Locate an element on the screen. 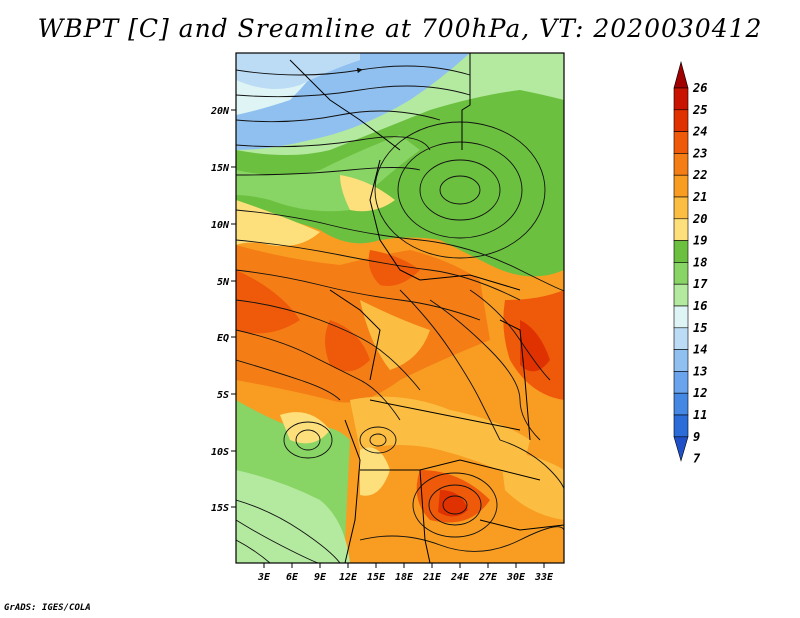 This screenshot has height=618, width=800. colorbar-label: 23 is located at coordinates (699, 153).